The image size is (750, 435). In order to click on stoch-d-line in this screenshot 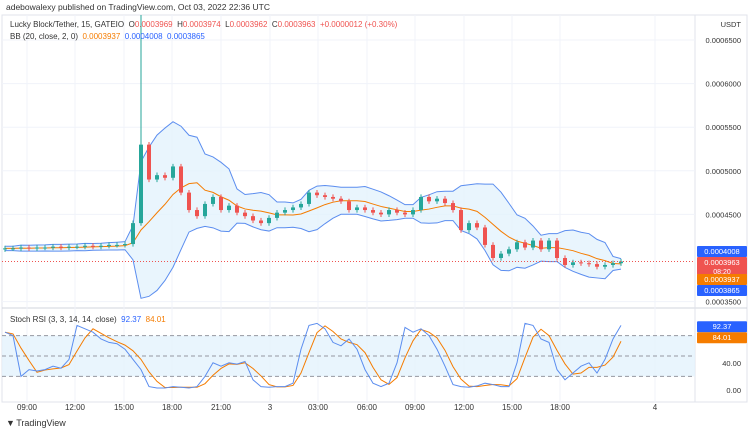, I will do `click(313, 357)`.